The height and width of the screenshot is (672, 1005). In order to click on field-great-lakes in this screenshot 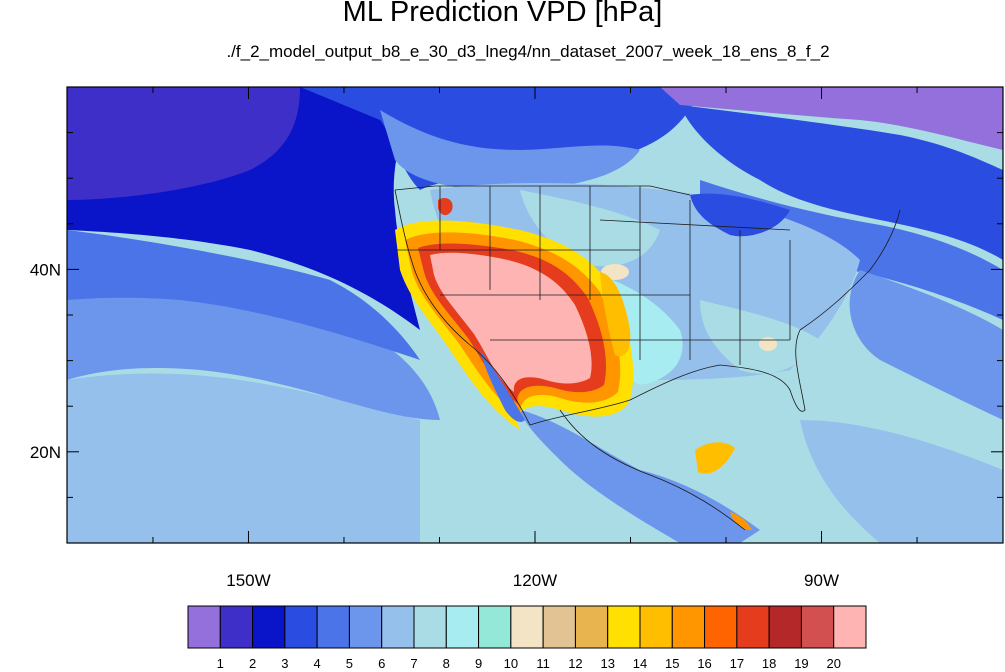, I will do `click(740, 215)`.